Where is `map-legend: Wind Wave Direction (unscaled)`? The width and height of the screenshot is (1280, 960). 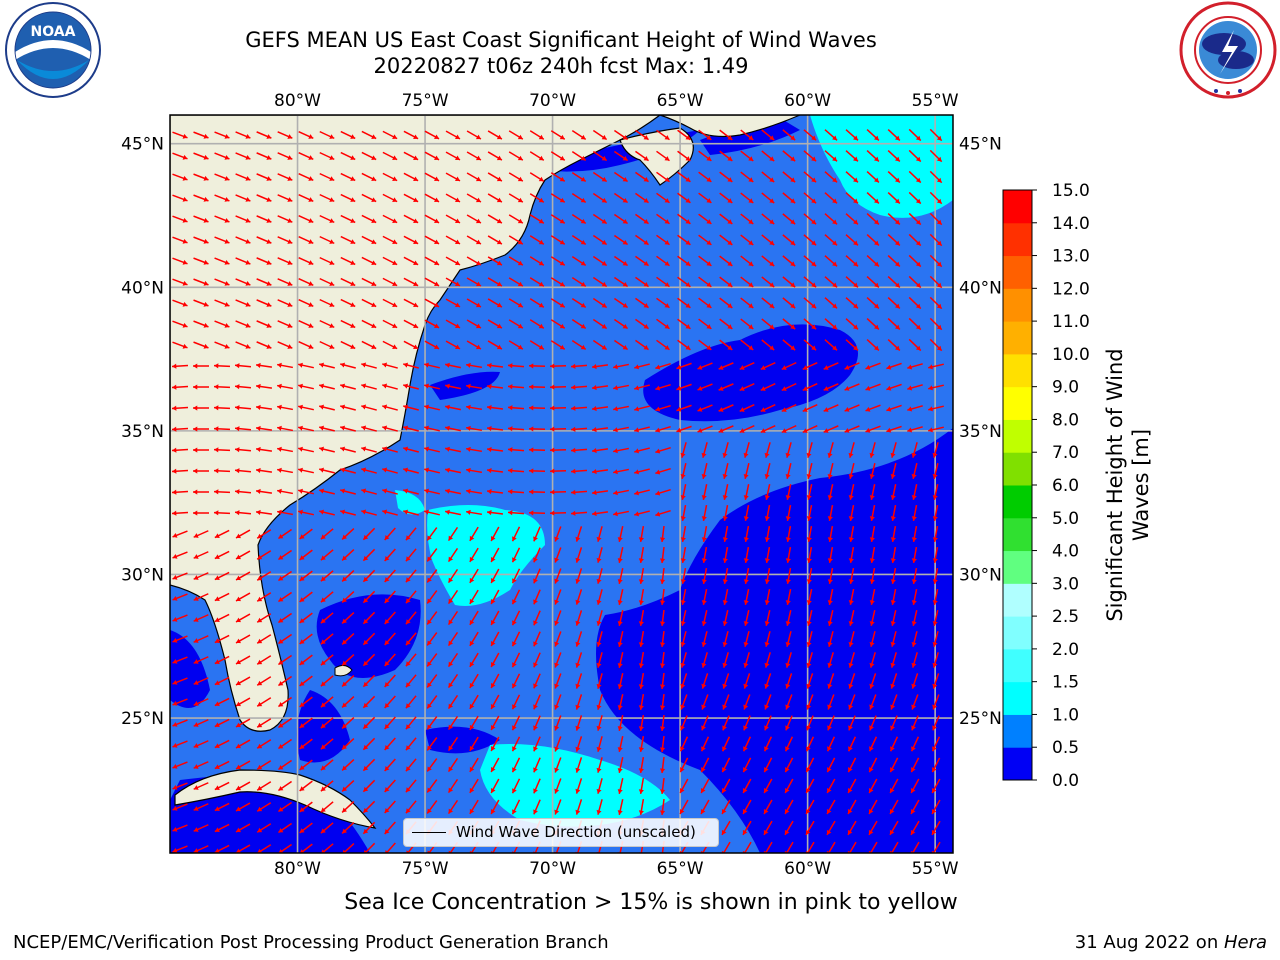 map-legend: Wind Wave Direction (unscaled) is located at coordinates (561, 832).